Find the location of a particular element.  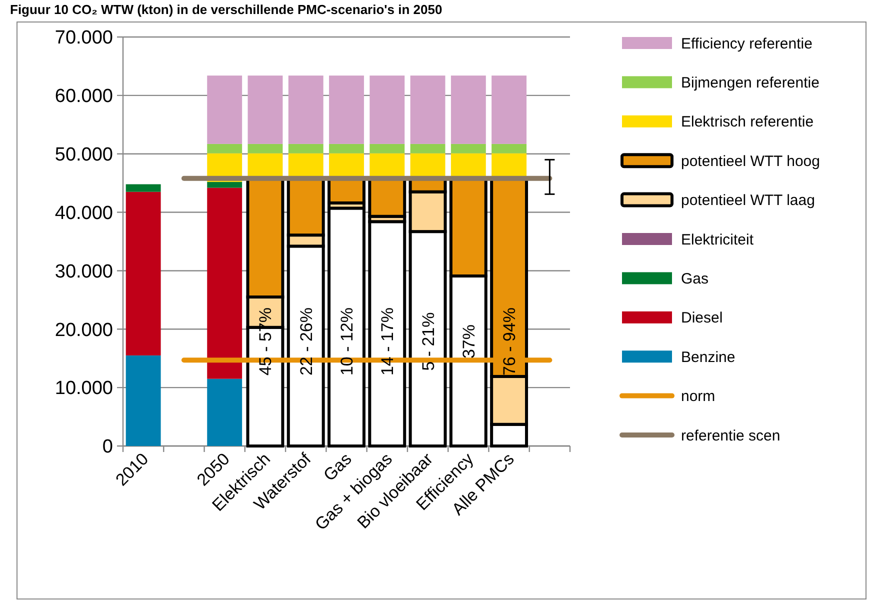

y-tick-label: 70.000 is located at coordinates (83, 38).